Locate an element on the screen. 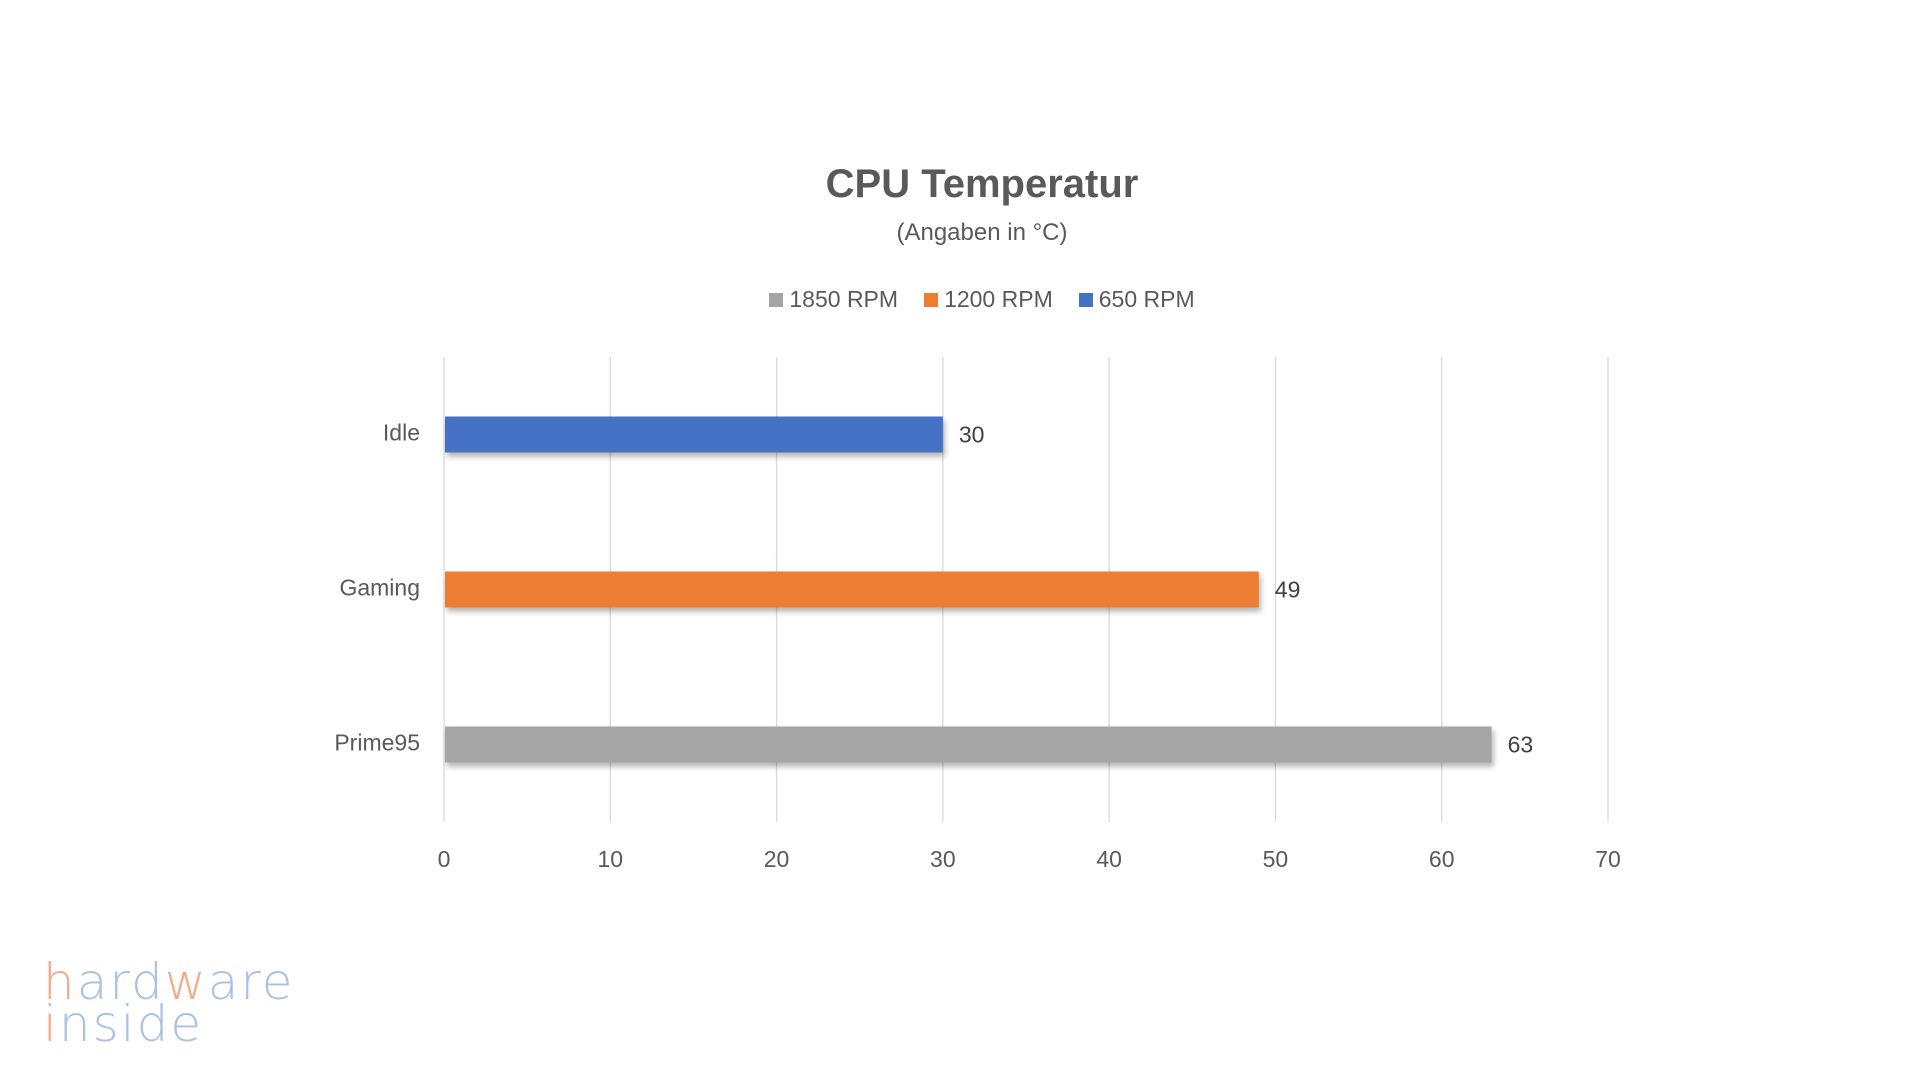  y-category-label: Prime95 is located at coordinates (377, 743).